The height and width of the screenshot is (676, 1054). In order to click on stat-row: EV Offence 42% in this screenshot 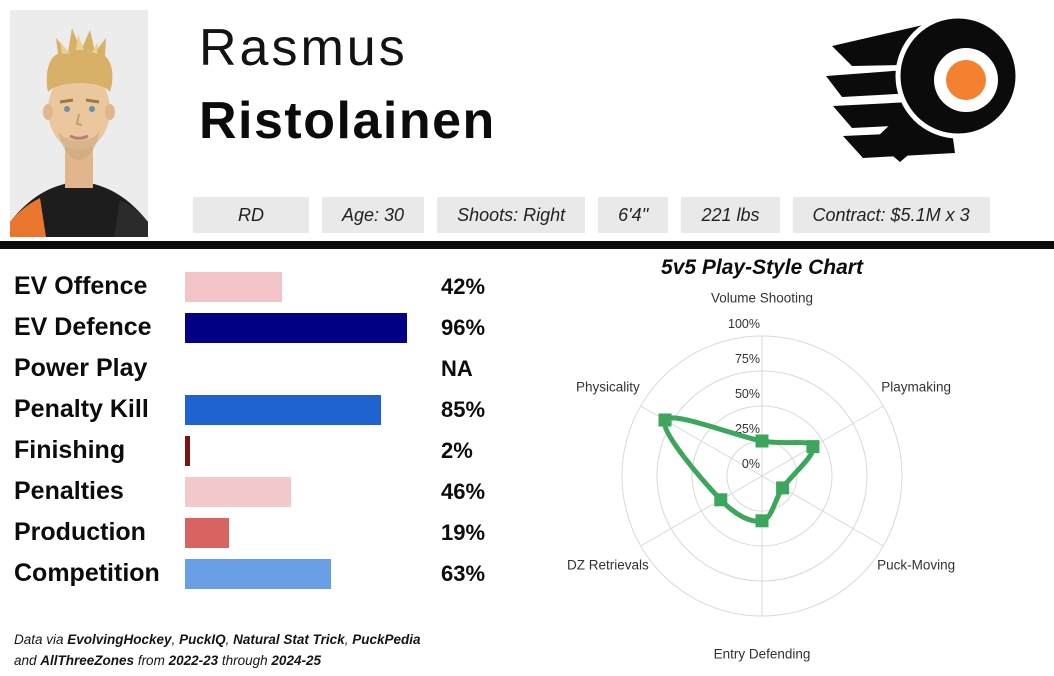, I will do `click(272, 286)`.